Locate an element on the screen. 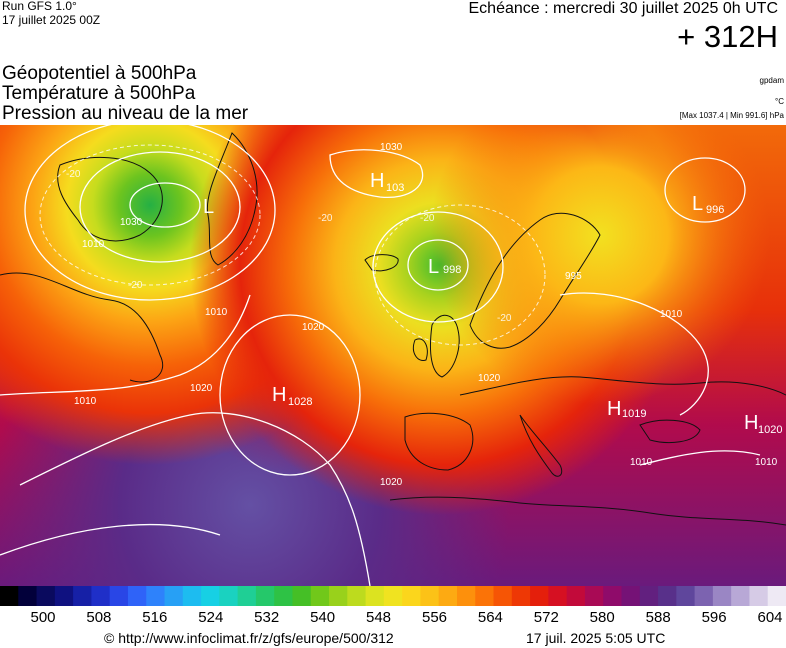 Image resolution: width=786 pixels, height=648 pixels. forecast-horizon: + 312H is located at coordinates (727, 36).